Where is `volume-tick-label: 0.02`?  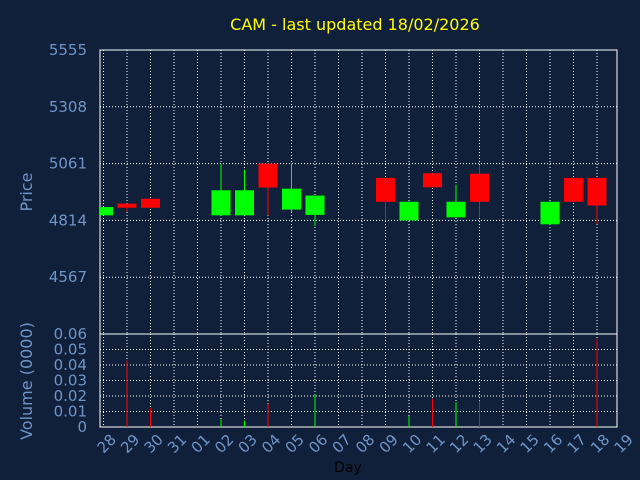
volume-tick-label: 0.02 is located at coordinates (70, 396).